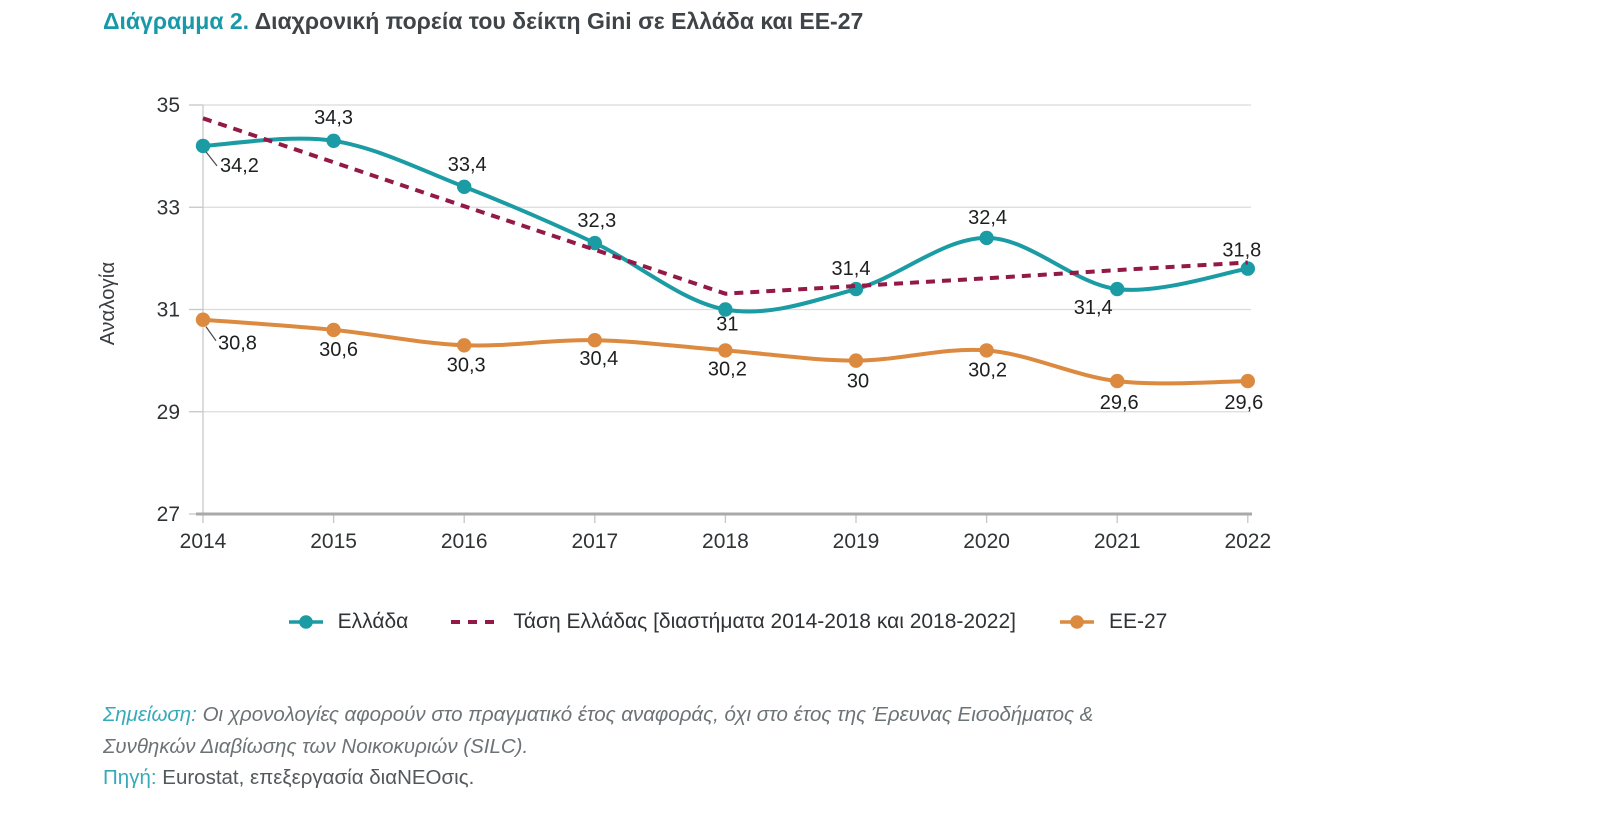 This screenshot has width=1599, height=832. I want to click on eu27-point-2014, so click(203, 319).